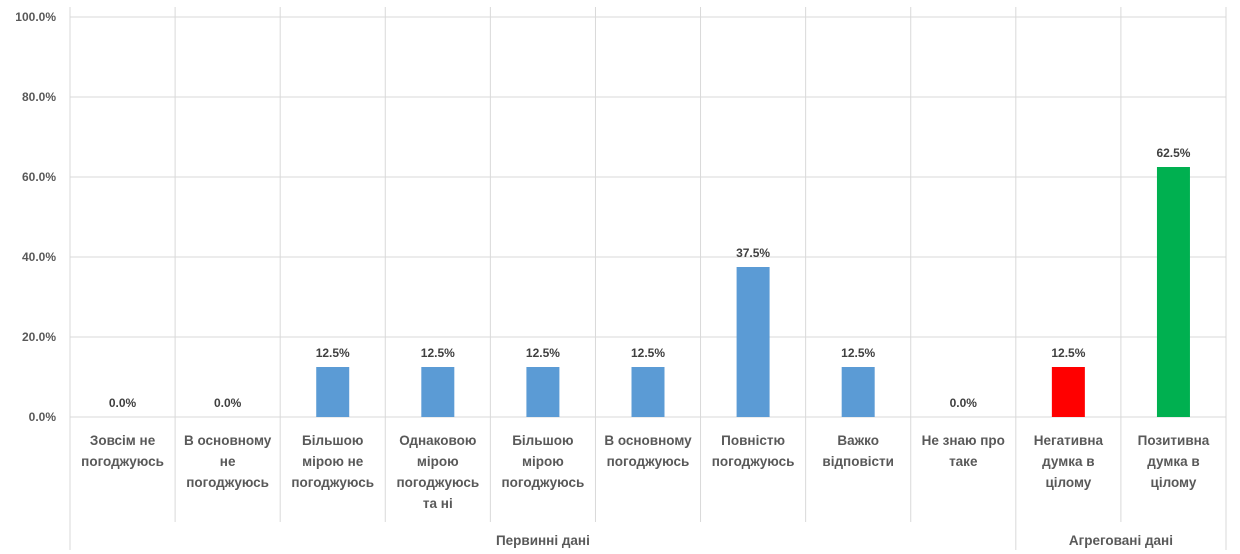 The height and width of the screenshot is (554, 1240). I want to click on category-label-line: Однаковою, so click(437, 440).